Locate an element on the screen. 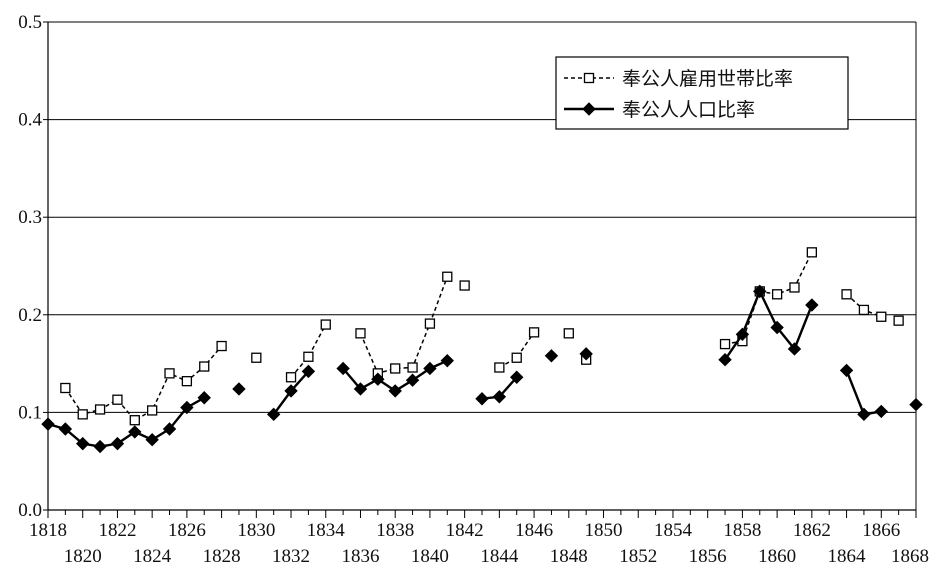  x-tick-label: 1838 is located at coordinates (395, 530).